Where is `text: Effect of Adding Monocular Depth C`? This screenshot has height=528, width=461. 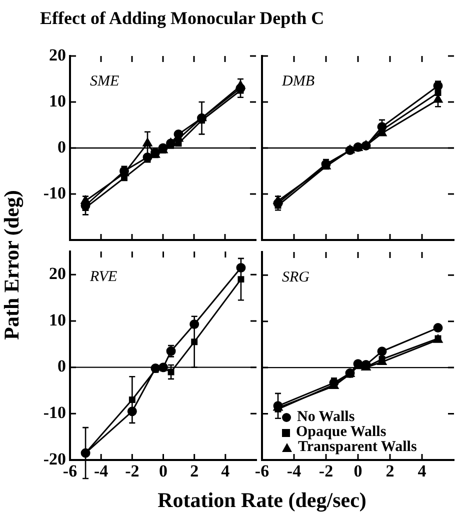 text: Effect of Adding Monocular Depth C is located at coordinates (182, 18).